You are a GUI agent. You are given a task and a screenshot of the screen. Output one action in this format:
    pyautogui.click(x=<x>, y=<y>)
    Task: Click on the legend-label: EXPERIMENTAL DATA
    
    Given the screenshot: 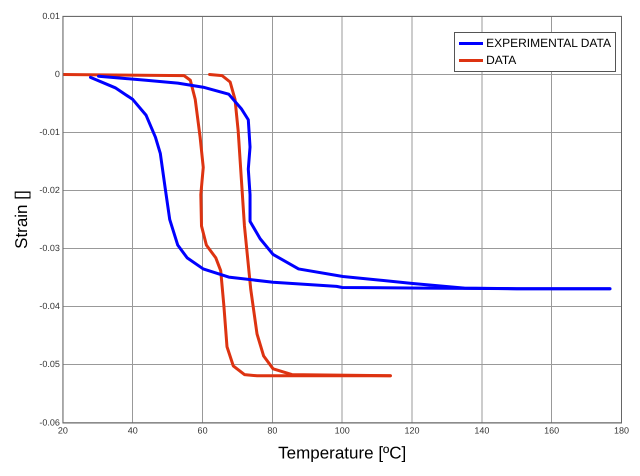 What is the action you would take?
    pyautogui.click(x=548, y=43)
    